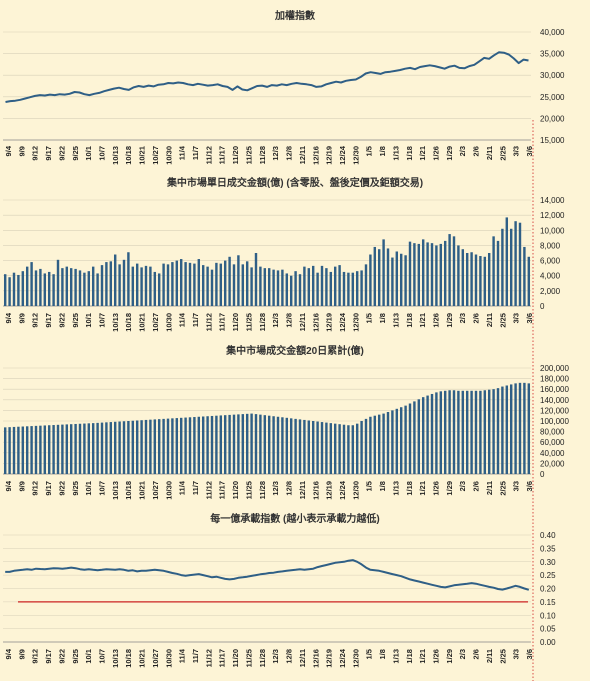  Describe the element at coordinates (489, 656) in the screenshot. I see `x-tick-label: 2/11` at that location.